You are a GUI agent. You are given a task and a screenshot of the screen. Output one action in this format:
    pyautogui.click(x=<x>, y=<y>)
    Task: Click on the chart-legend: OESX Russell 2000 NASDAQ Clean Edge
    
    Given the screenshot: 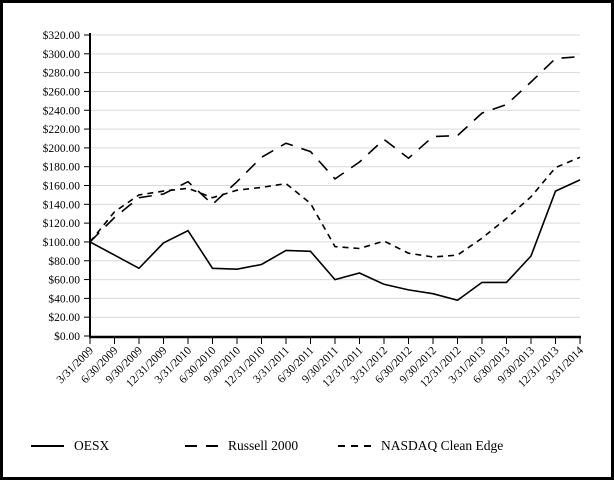 What is the action you would take?
    pyautogui.click(x=307, y=449)
    